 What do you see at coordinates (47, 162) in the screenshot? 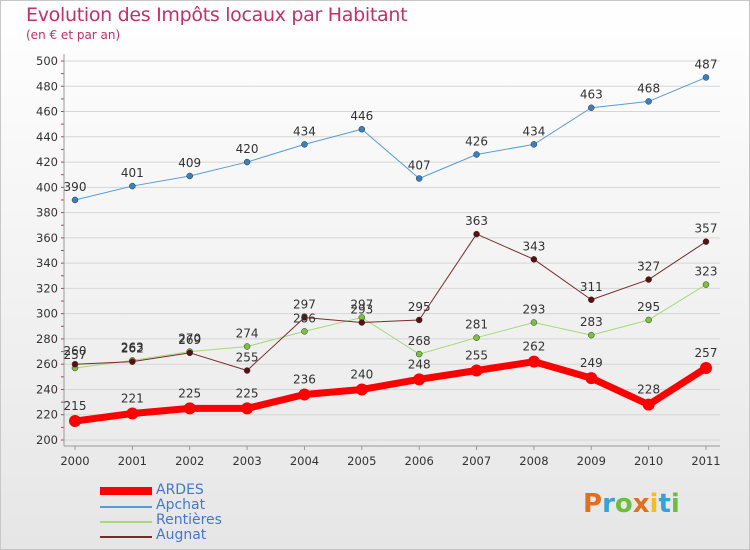
I see `y-tick-label: 420` at bounding box center [47, 162].